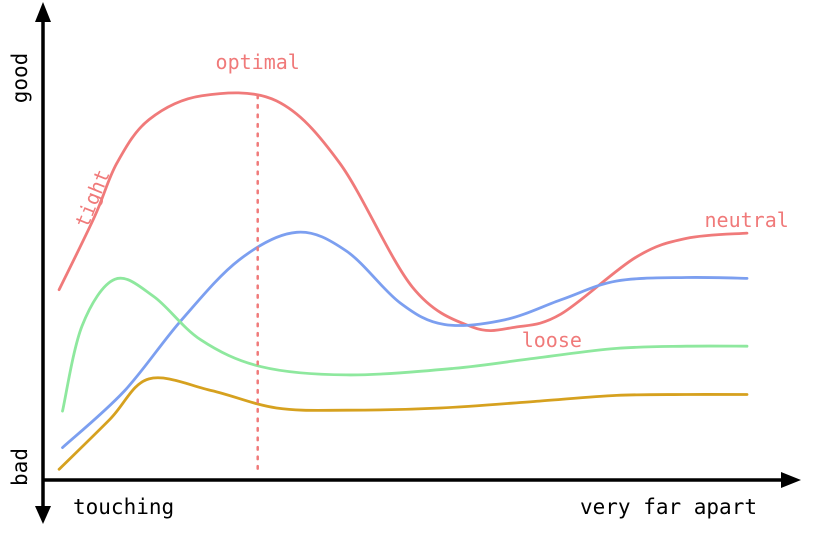 This screenshot has height=540, width=826. What do you see at coordinates (20, 78) in the screenshot?
I see `y-label-top: good` at bounding box center [20, 78].